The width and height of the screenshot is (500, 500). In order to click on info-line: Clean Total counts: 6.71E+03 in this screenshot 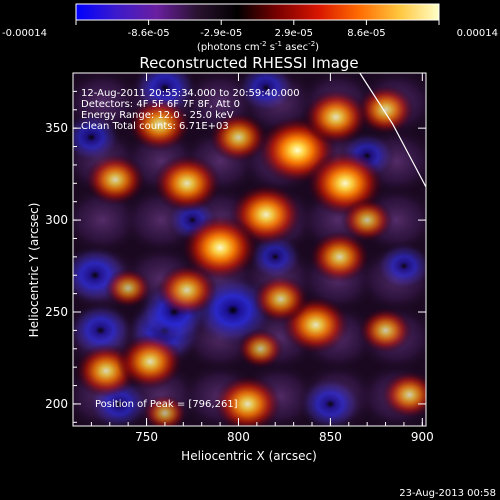, I will do `click(155, 126)`.